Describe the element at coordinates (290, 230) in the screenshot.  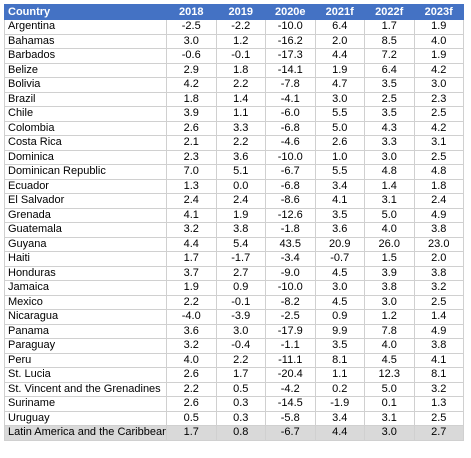
I see `value-cell: -1.8` at that location.